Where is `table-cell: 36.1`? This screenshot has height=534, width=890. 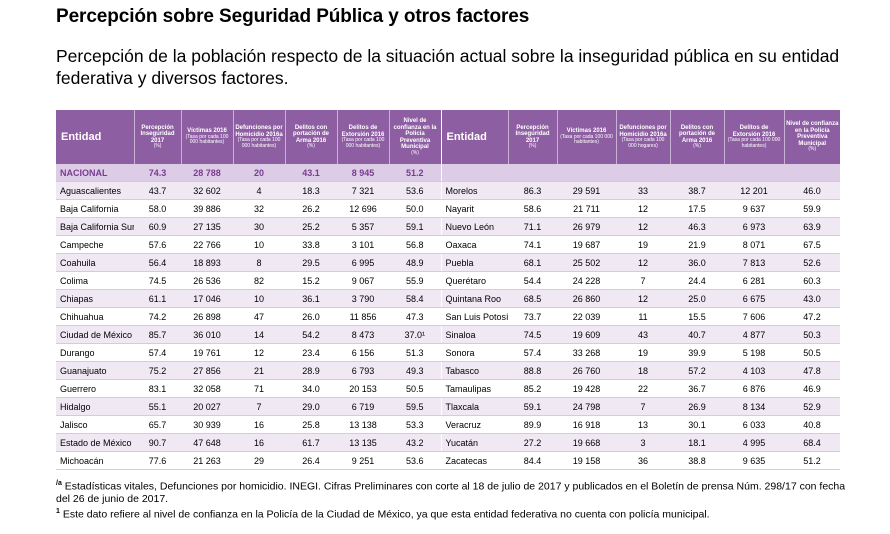 table-cell: 36.1 is located at coordinates (311, 298).